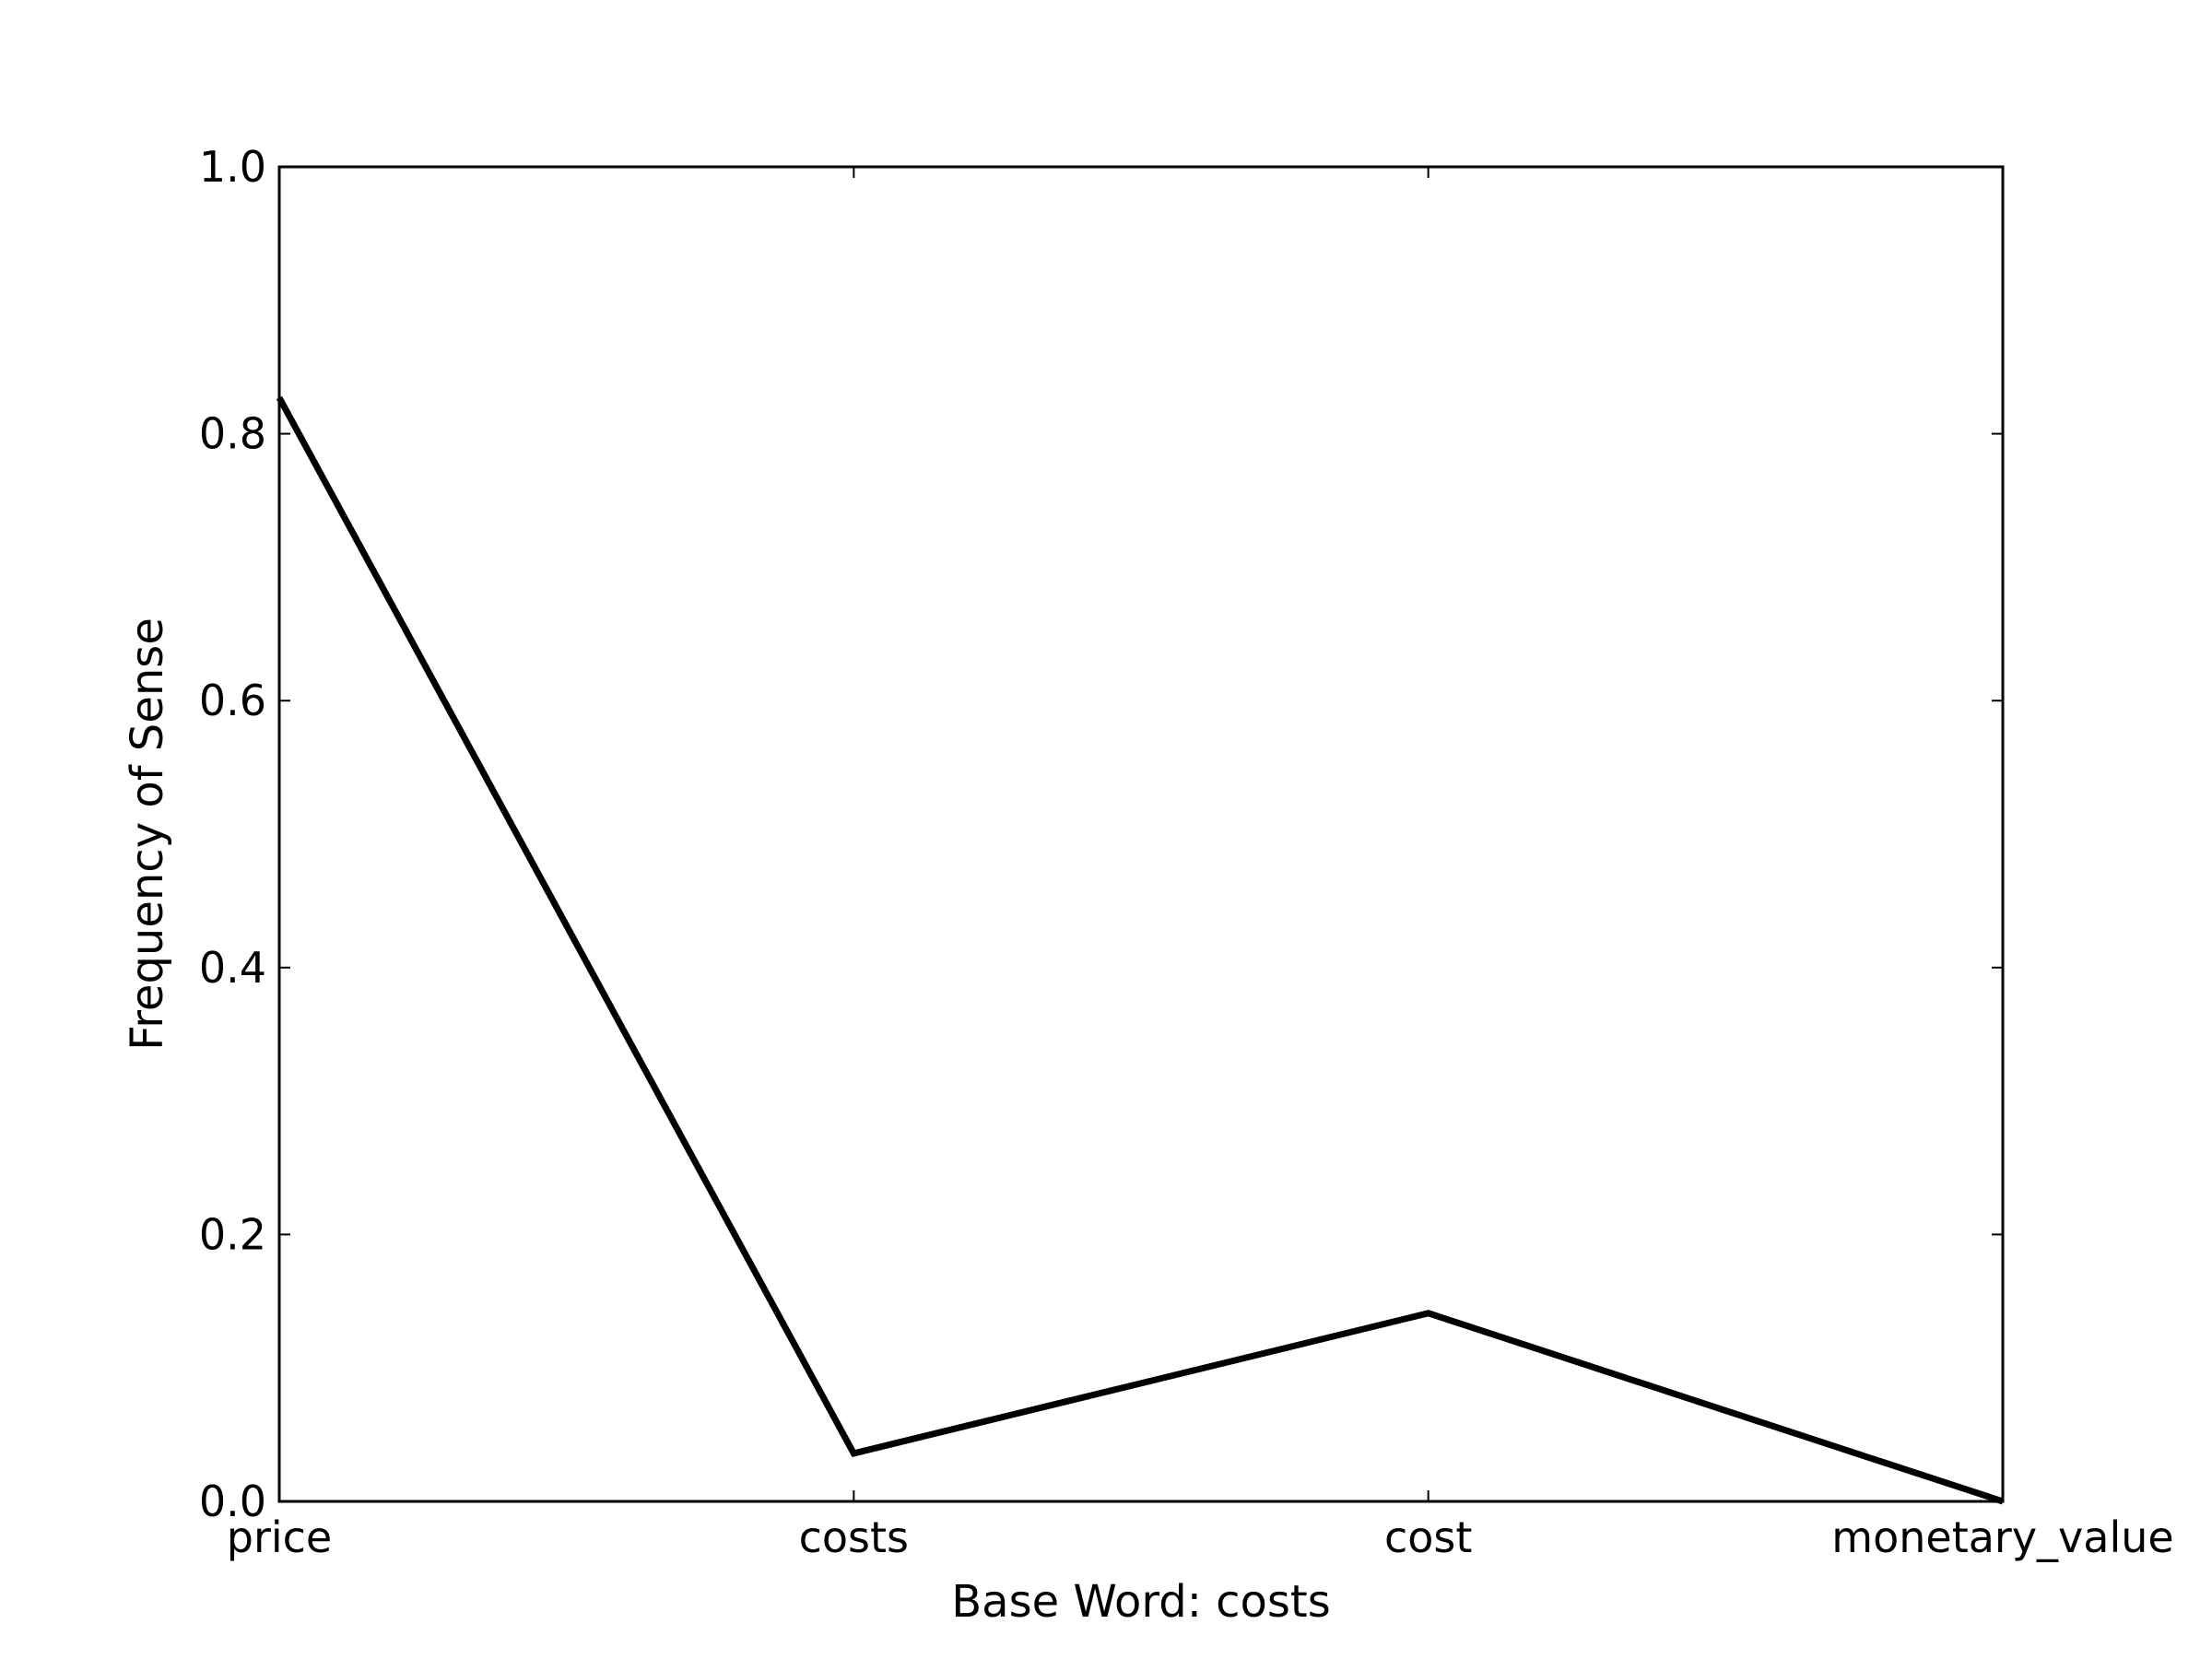 The width and height of the screenshot is (2212, 1659). Describe the element at coordinates (854, 1537) in the screenshot. I see `x-tick-label: costs` at that location.